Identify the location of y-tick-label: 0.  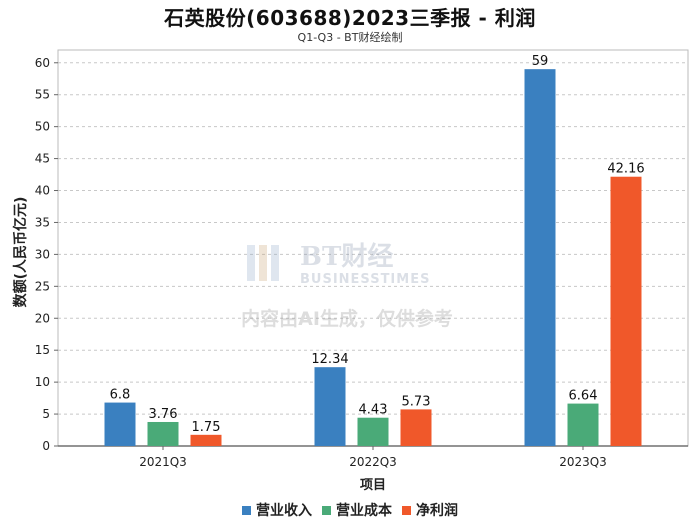
(46, 446).